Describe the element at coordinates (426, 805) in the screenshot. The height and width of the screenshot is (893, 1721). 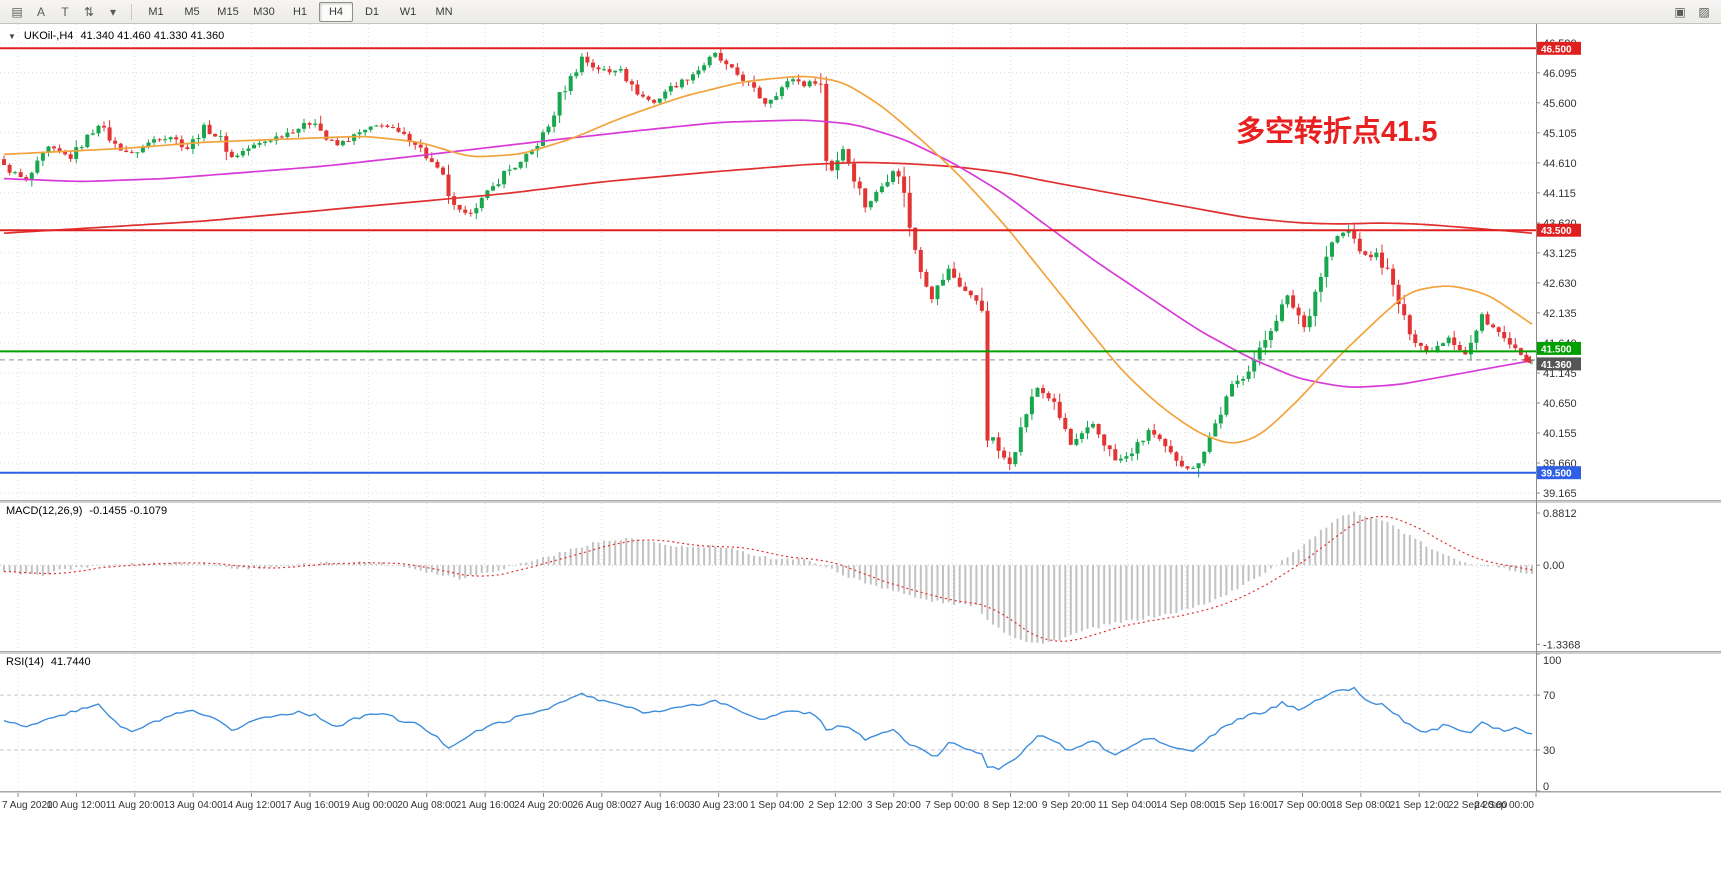
I see `time-axis-label: 20 Aug 08:00` at that location.